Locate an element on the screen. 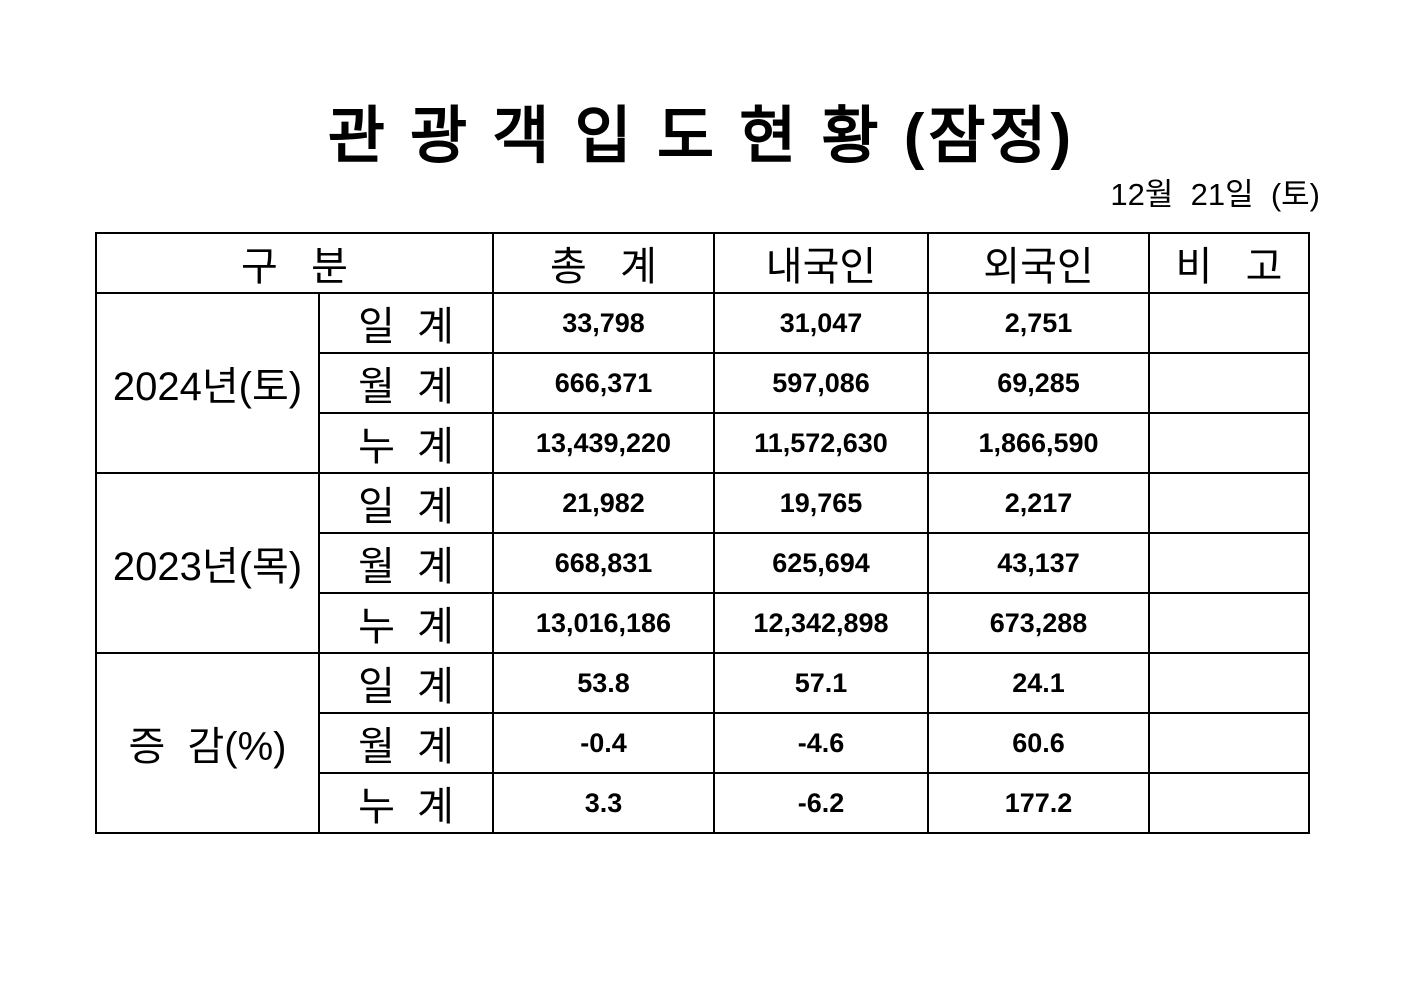 The image size is (1403, 992). cell-2023-monthly-remarks is located at coordinates (1229, 563).